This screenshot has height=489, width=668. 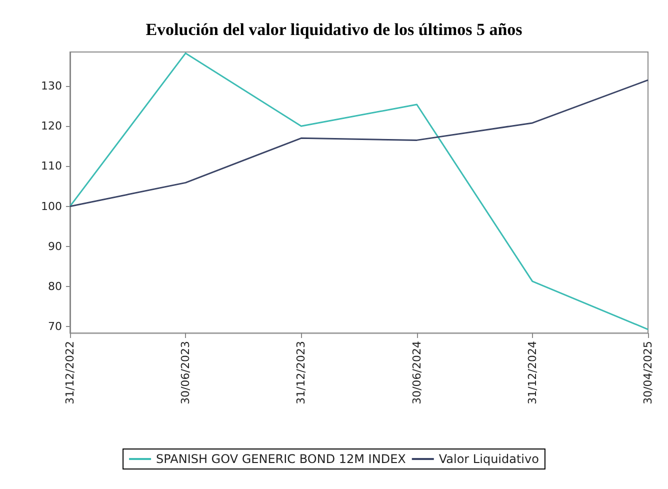 I want to click on x-tick-label: 31/12/2022, so click(x=70, y=372).